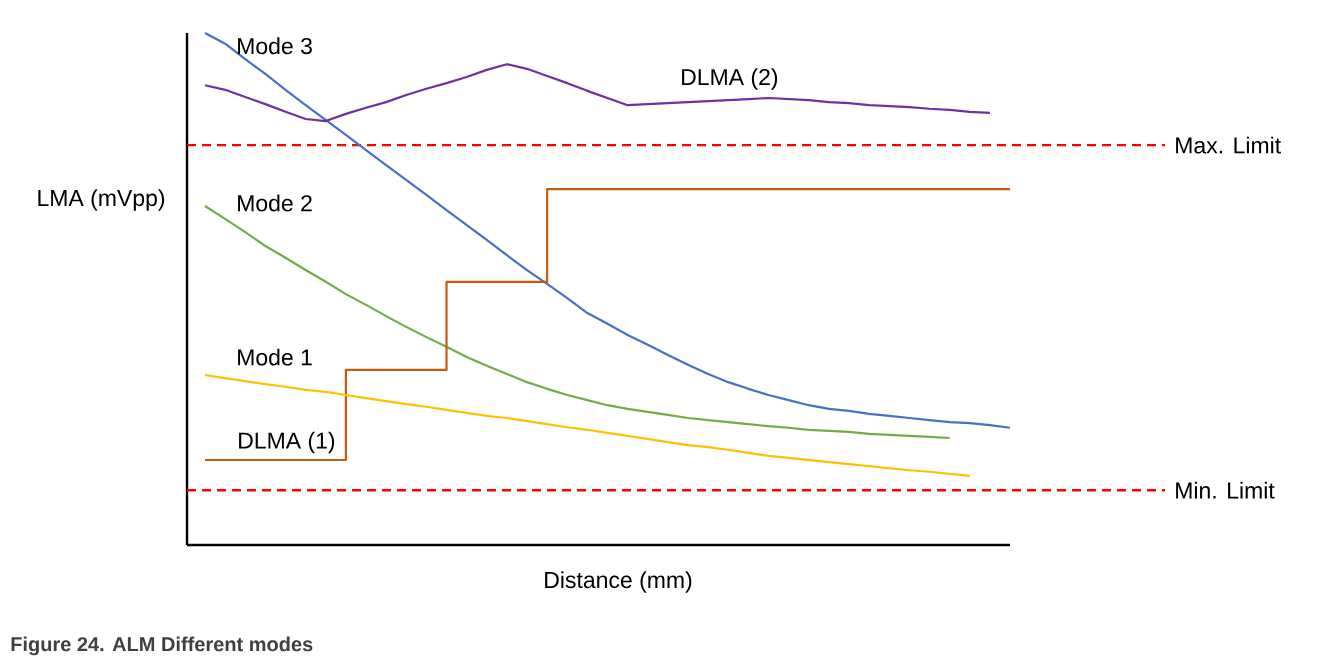 This screenshot has height=660, width=1326. What do you see at coordinates (275, 357) in the screenshot?
I see `series-label: Mode 1` at bounding box center [275, 357].